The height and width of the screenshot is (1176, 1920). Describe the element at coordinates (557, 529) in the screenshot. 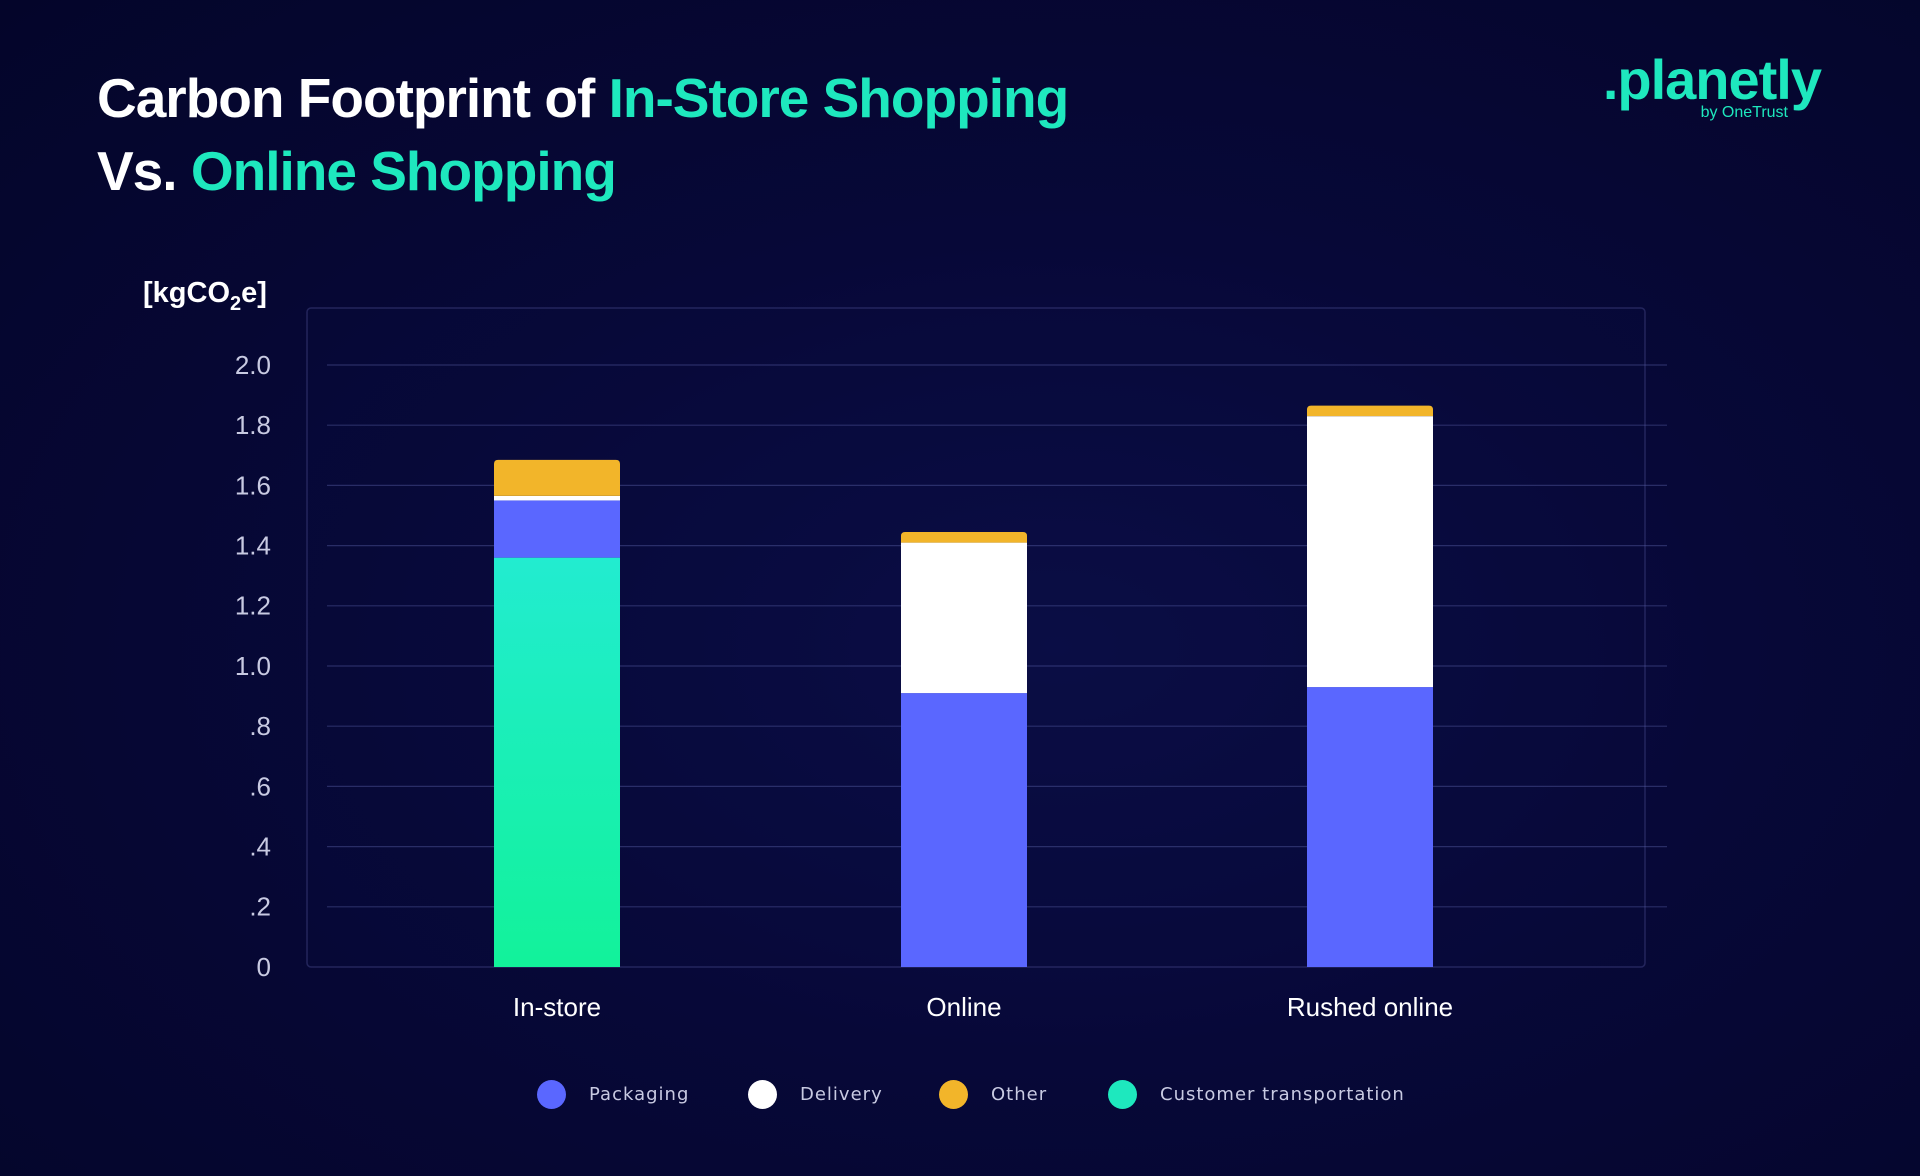

I see `bar-in-store-packaging` at that location.